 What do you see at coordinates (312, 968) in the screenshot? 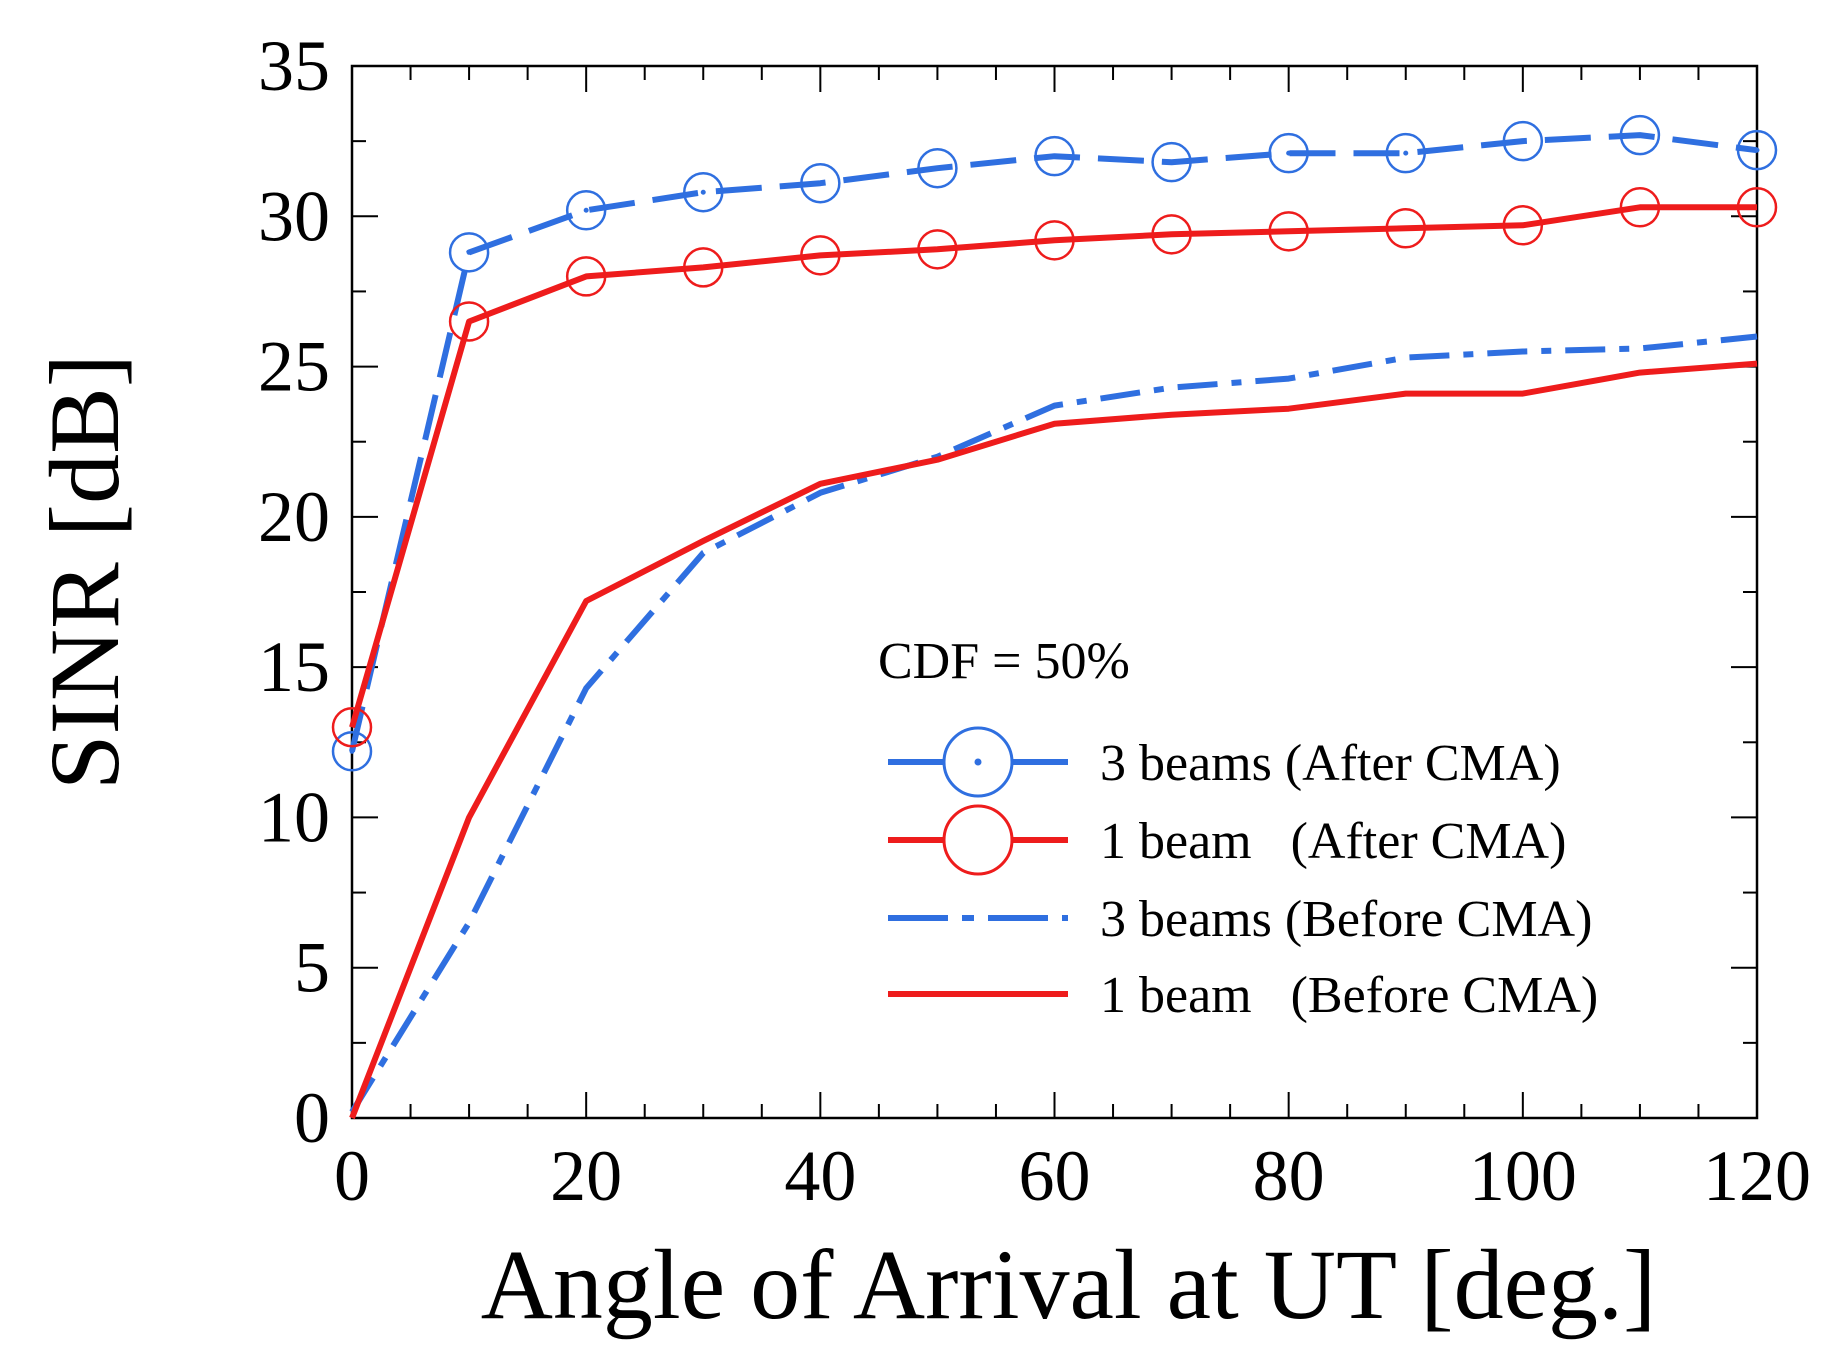
I see `y-tick-label: 5` at bounding box center [312, 968].